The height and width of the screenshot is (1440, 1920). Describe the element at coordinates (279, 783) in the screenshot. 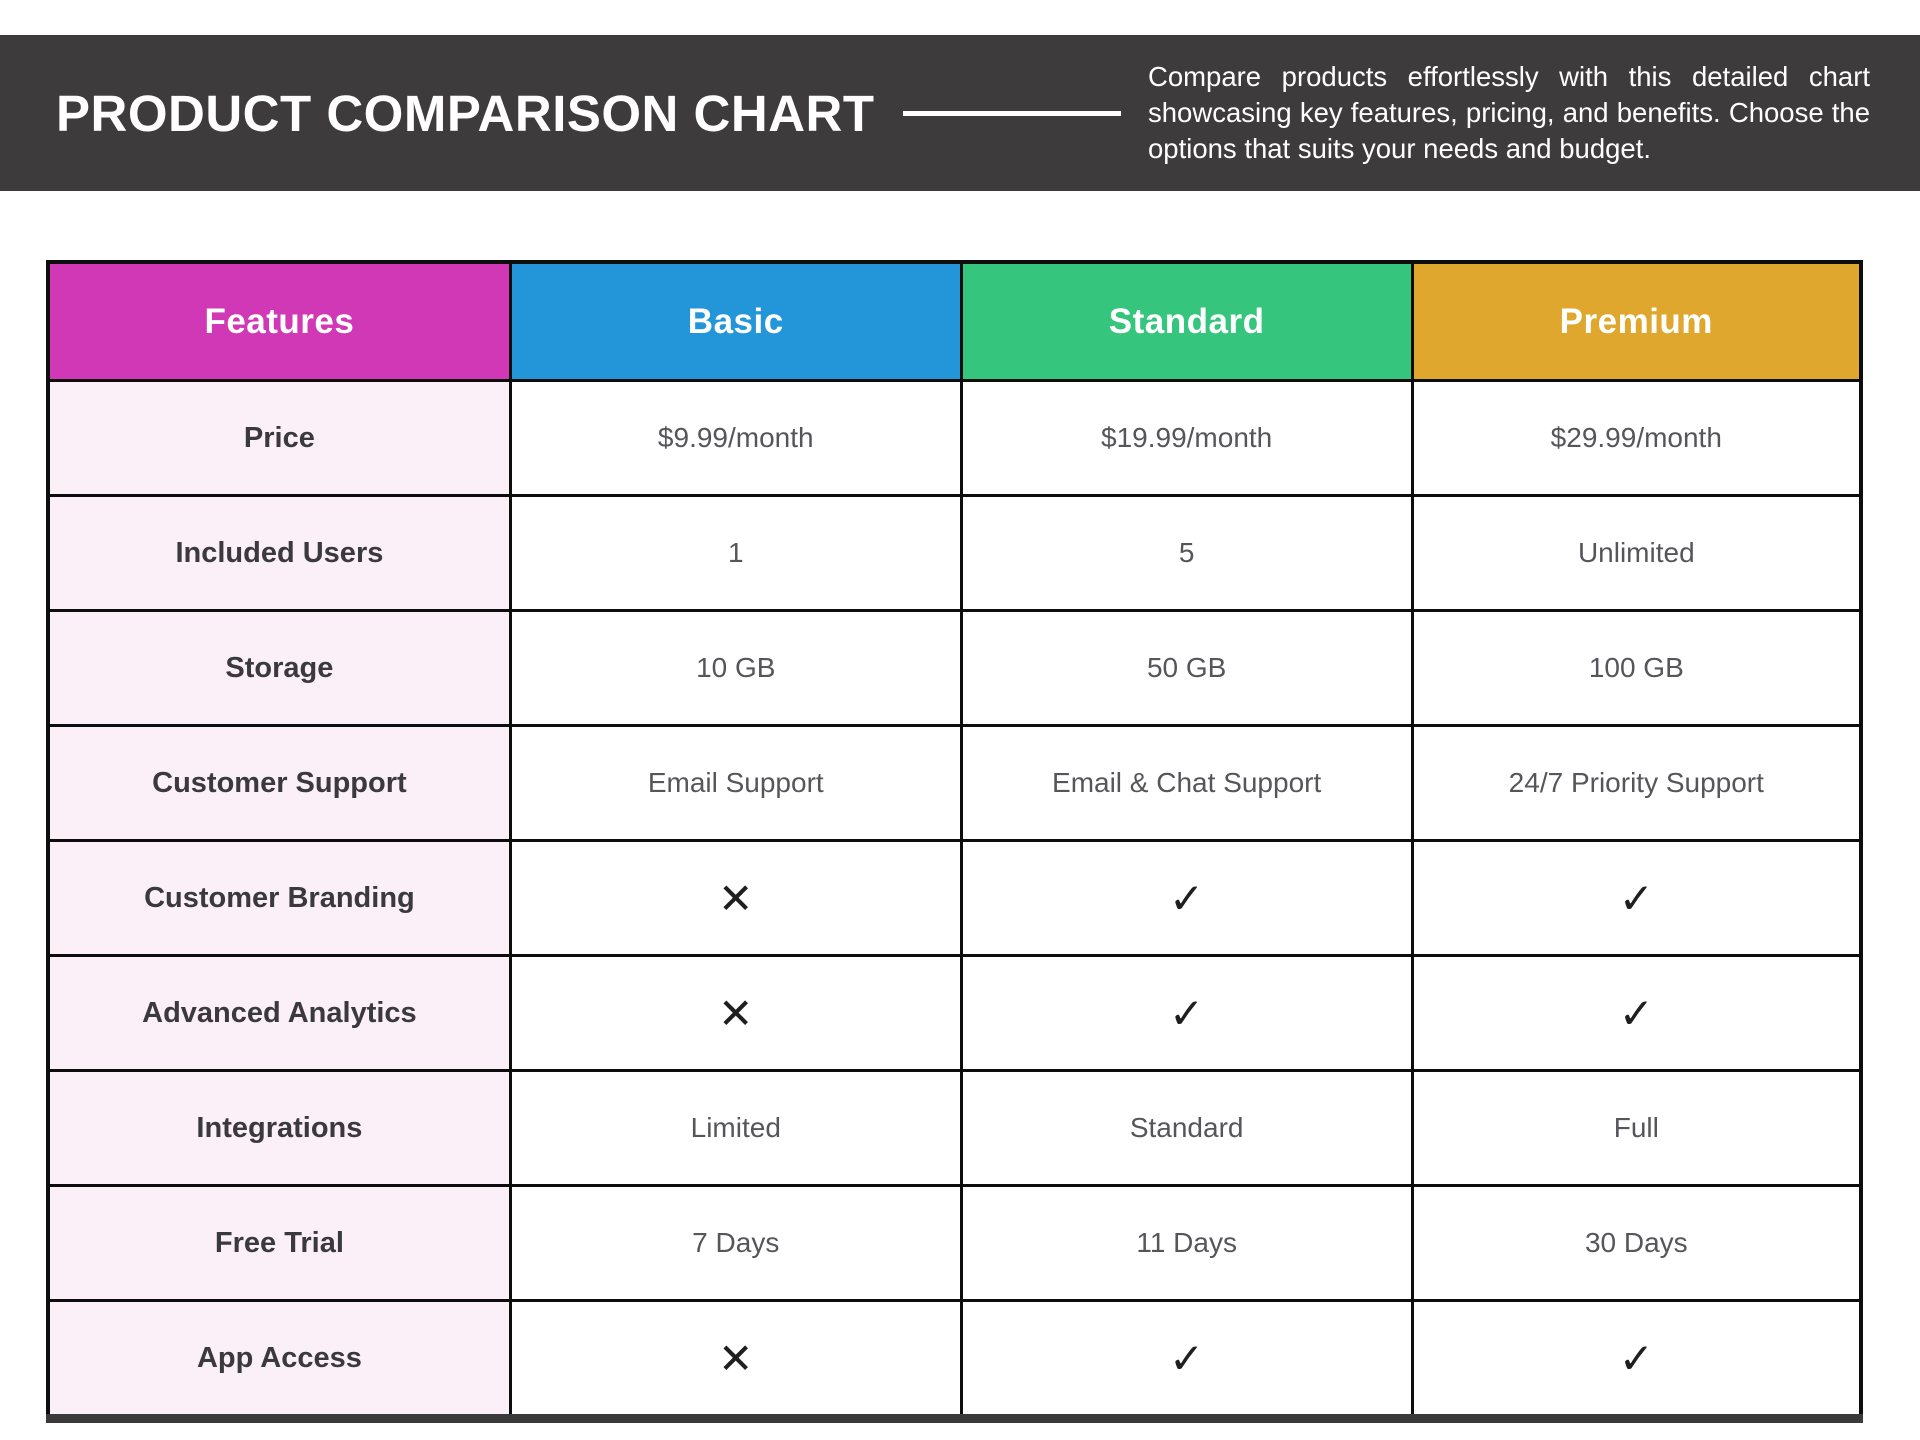

I see `feature-label: Customer Support` at that location.